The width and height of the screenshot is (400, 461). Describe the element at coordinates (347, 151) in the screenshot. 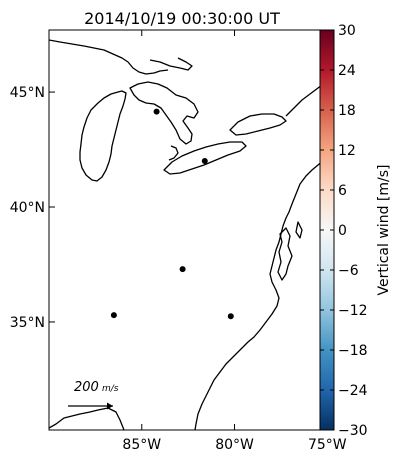

I see `colorbar-tick-label: 12` at that location.